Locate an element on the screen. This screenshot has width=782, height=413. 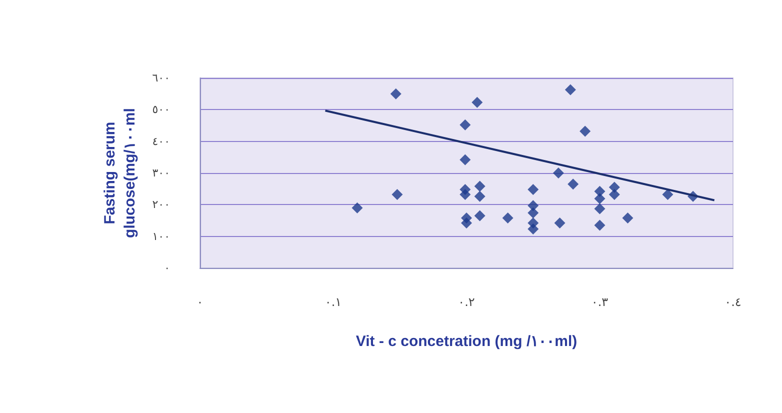
y-tick-label: ١٠٠ is located at coordinates (161, 236).